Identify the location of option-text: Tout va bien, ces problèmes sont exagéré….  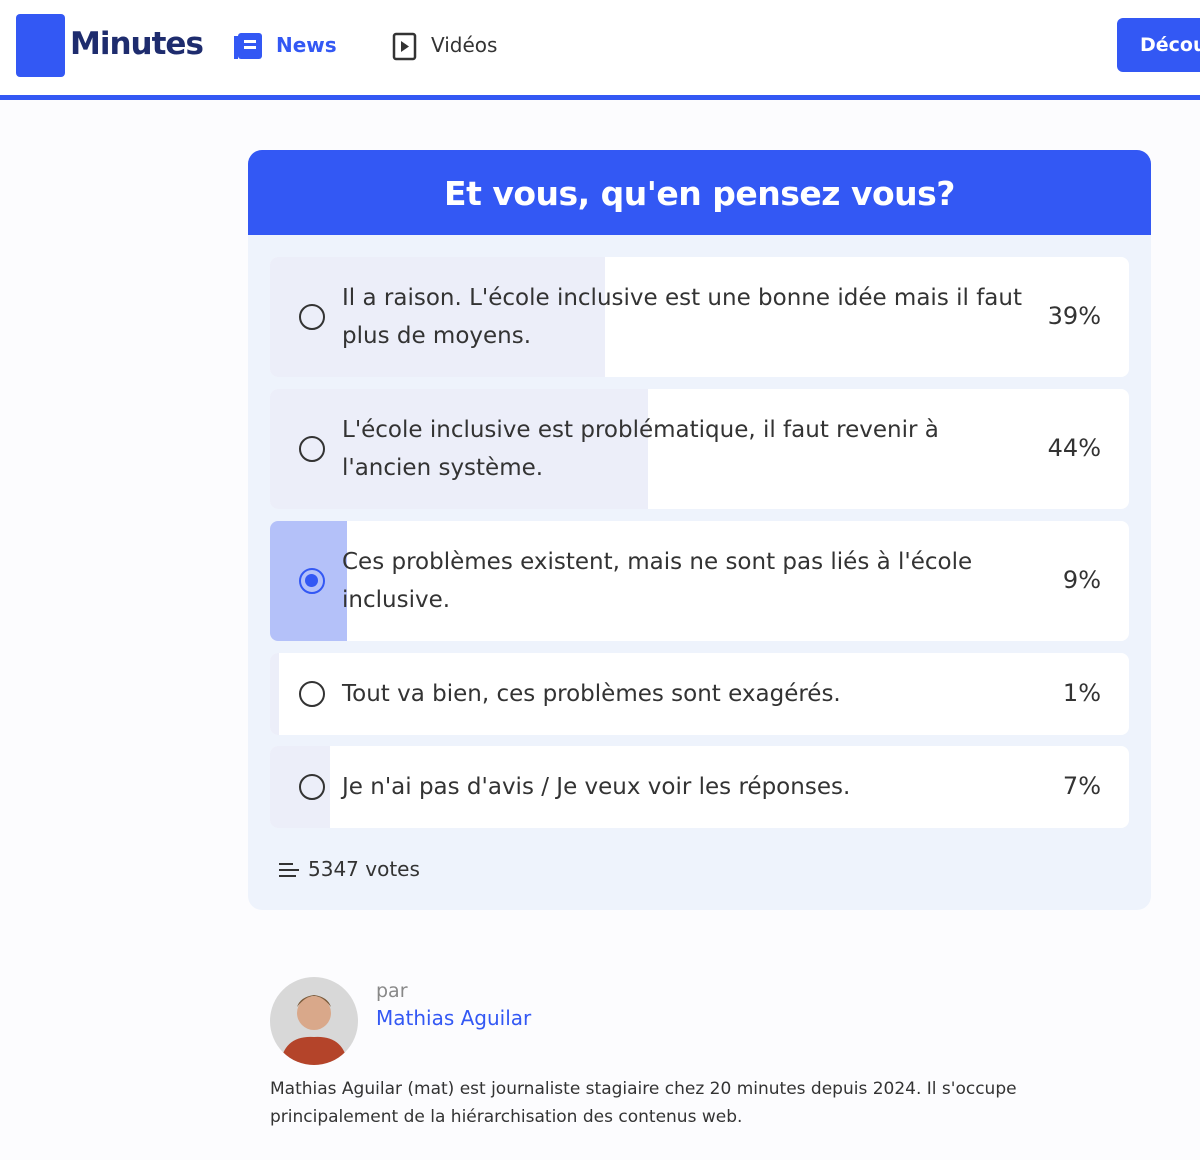
(591, 694).